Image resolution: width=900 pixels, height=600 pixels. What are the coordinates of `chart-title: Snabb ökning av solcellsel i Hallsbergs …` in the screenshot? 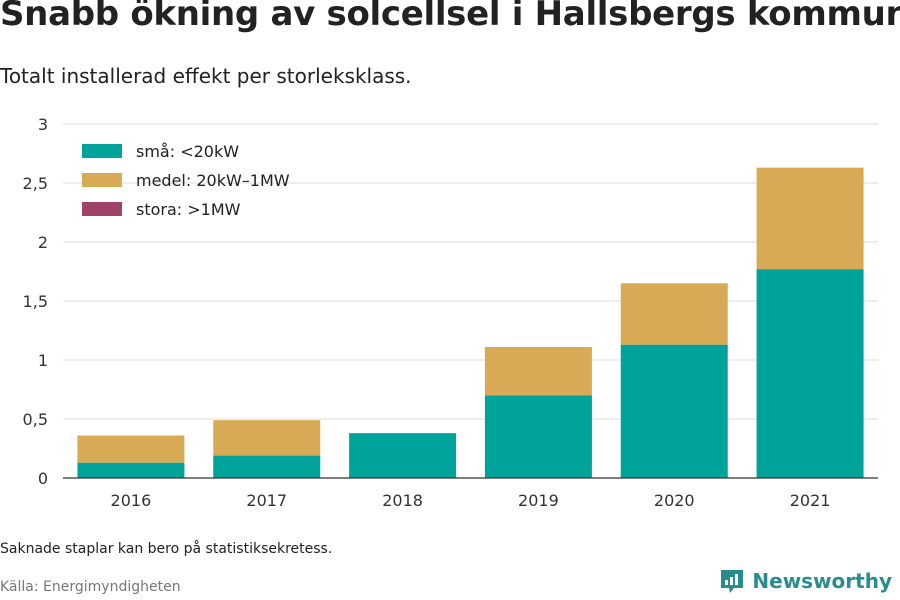 It's located at (450, 17).